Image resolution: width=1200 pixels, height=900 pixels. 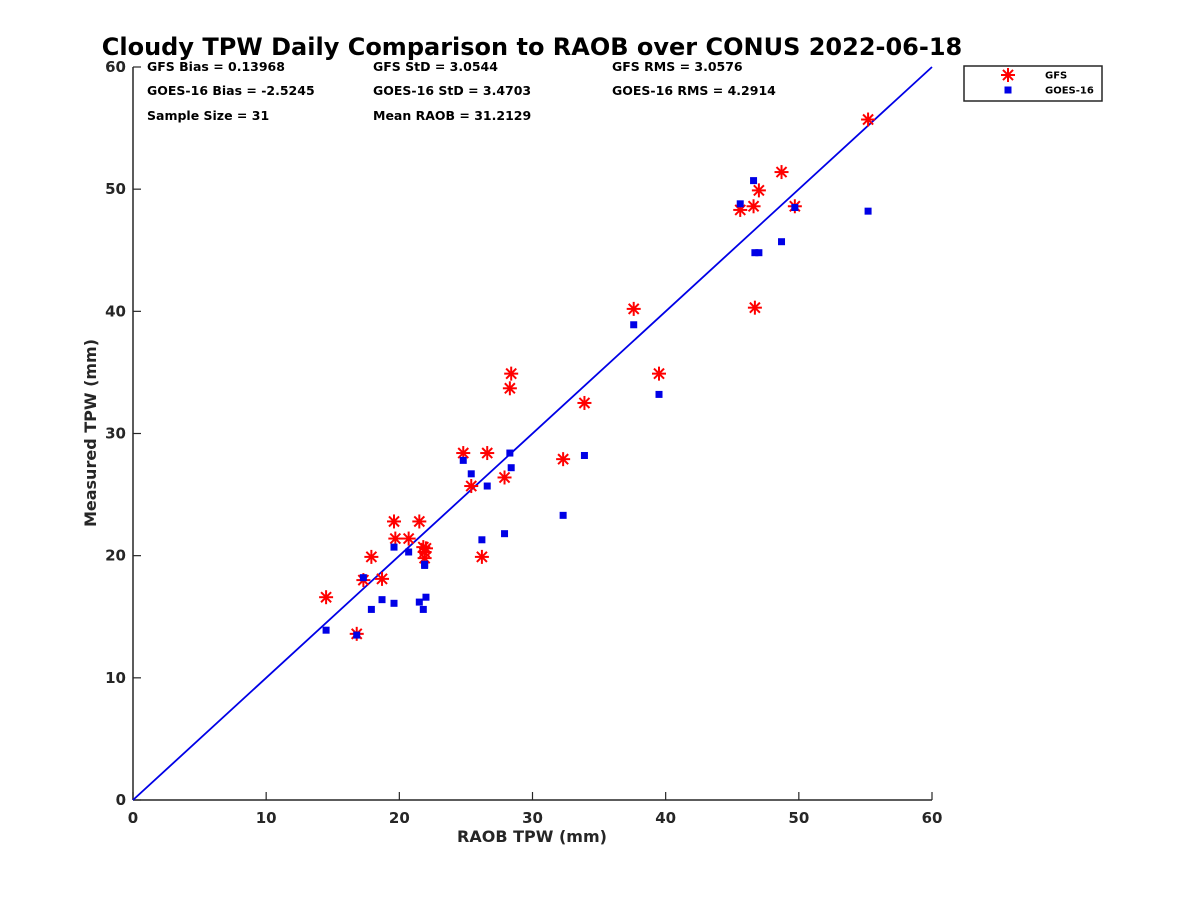 I want to click on stat-text: Sample Size = 31, so click(x=208, y=115).